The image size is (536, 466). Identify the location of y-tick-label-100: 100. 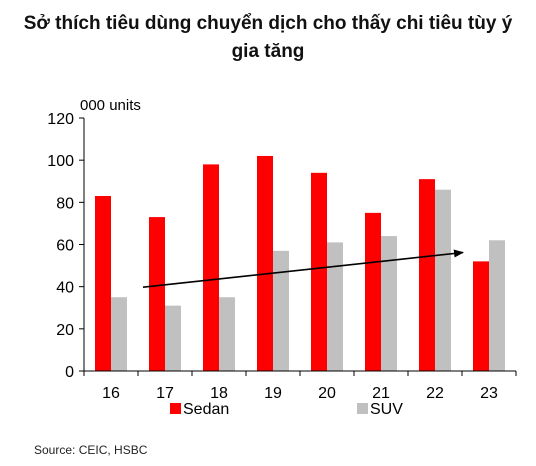
(60, 161).